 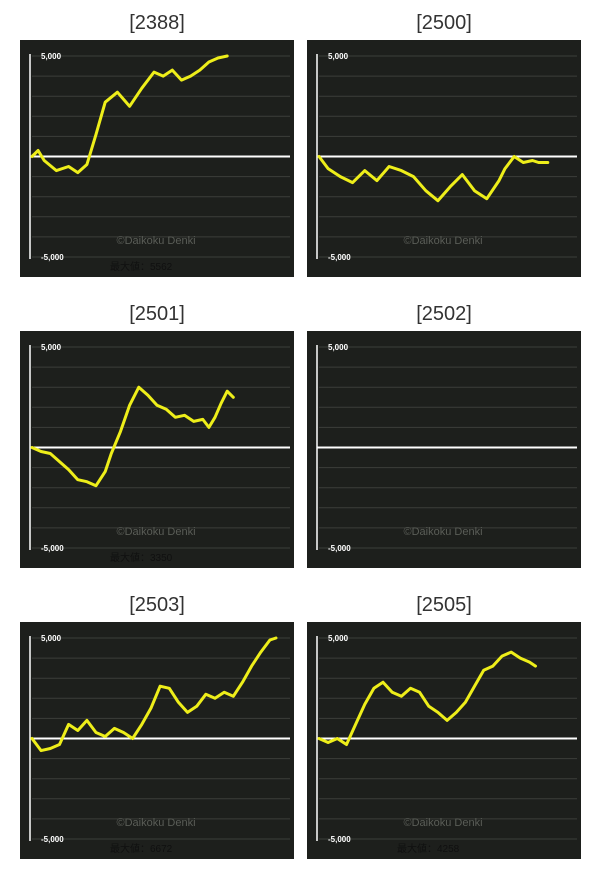 I want to click on chart-panel: 5,000 -5,000 ©Daikoku Denki 最大値：4258, so click(x=444, y=740).